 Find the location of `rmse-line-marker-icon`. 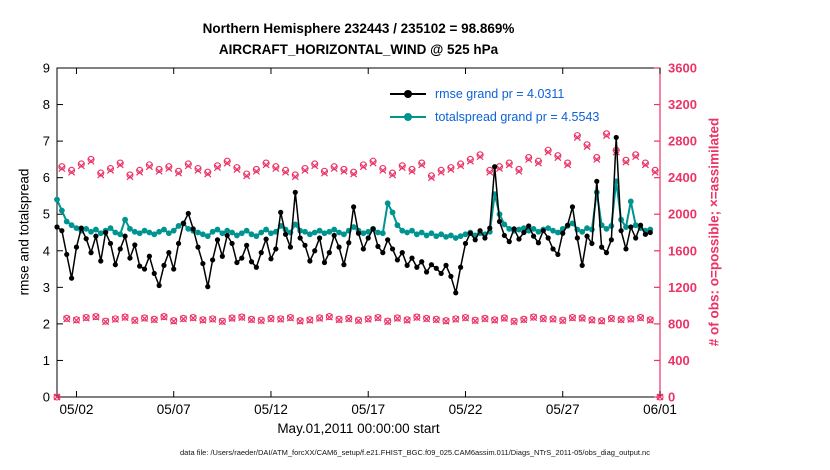

rmse-line-marker-icon is located at coordinates (408, 93).